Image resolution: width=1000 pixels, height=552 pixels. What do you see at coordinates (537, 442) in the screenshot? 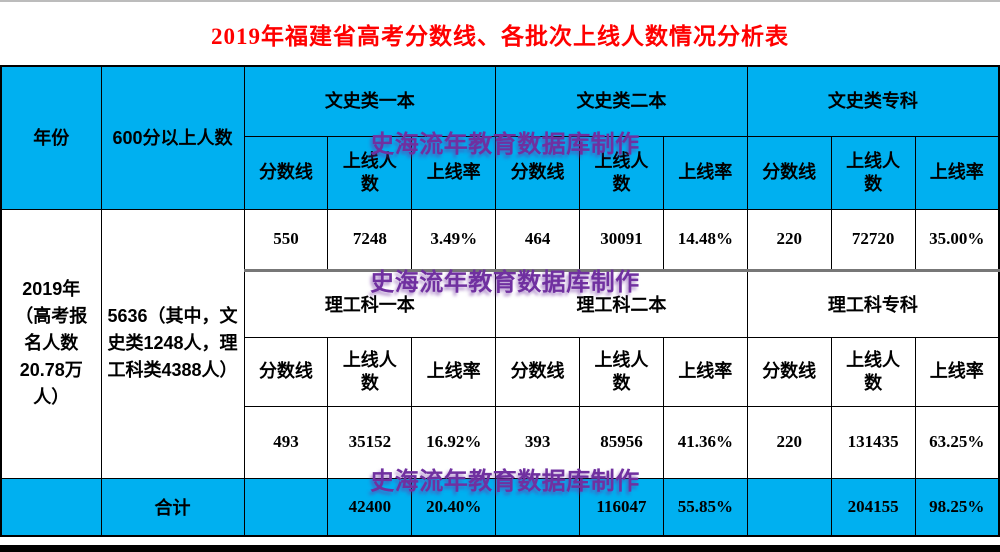
I see `ligong-erben-score: 393` at bounding box center [537, 442].